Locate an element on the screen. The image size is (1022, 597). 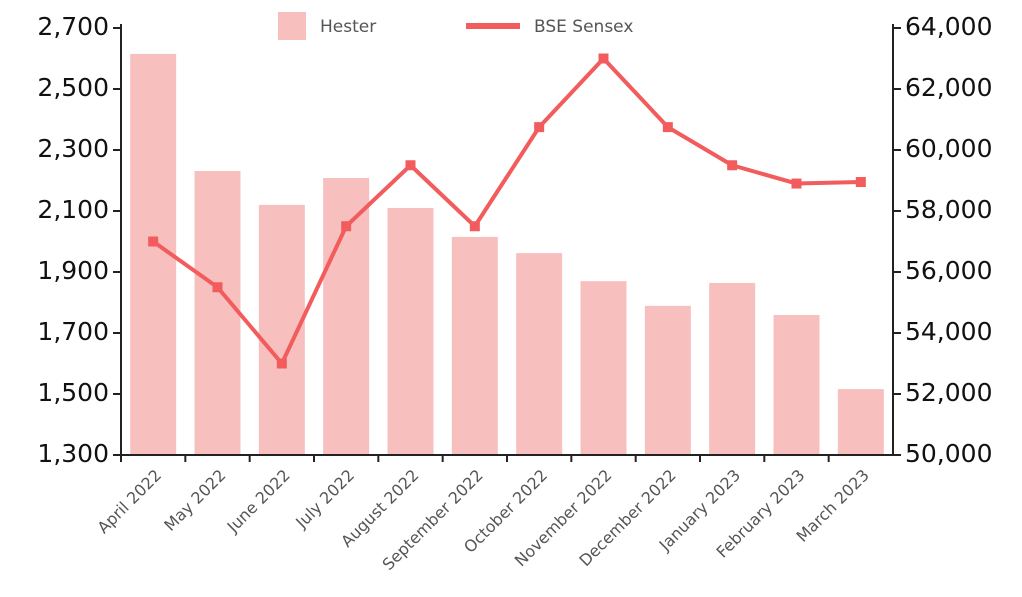
y2-tick-label: 58,000 is located at coordinates (948, 209).